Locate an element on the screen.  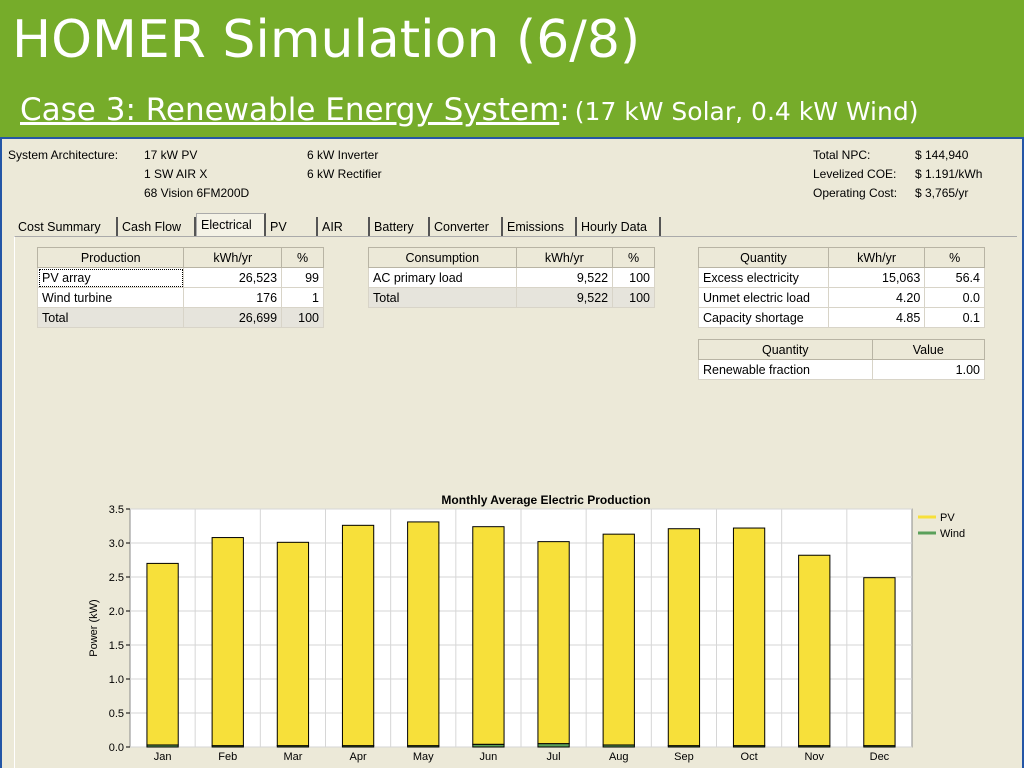
quantity-value-cell: 1.00 is located at coordinates (928, 369).